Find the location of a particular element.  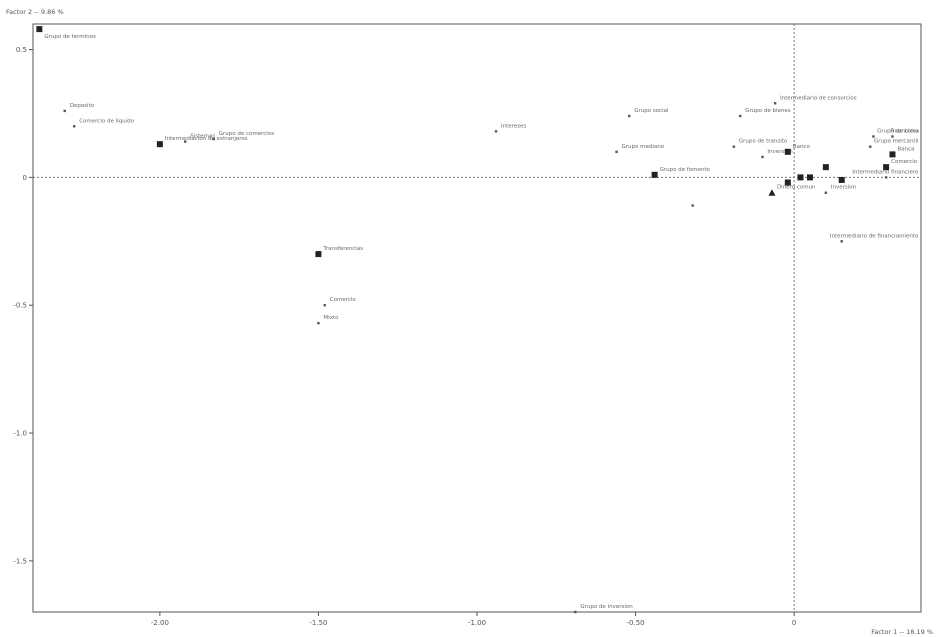

point-label: Deposito is located at coordinates (82, 106).